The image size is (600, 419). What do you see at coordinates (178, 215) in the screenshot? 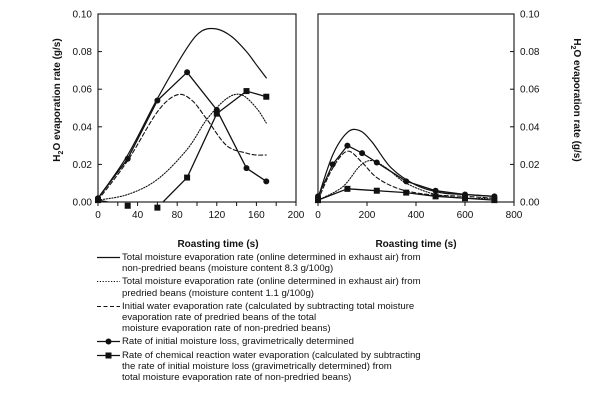
I see `x-tick-label-left: 80` at bounding box center [178, 215].